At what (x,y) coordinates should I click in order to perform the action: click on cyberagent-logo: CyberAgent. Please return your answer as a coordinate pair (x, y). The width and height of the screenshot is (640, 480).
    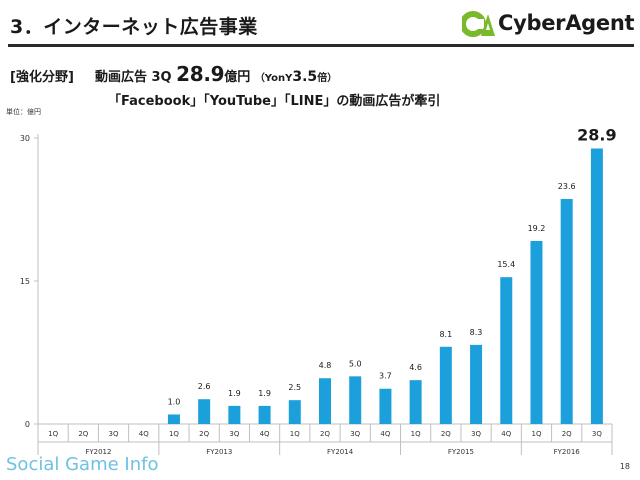
    Looking at the image, I should click on (547, 25).